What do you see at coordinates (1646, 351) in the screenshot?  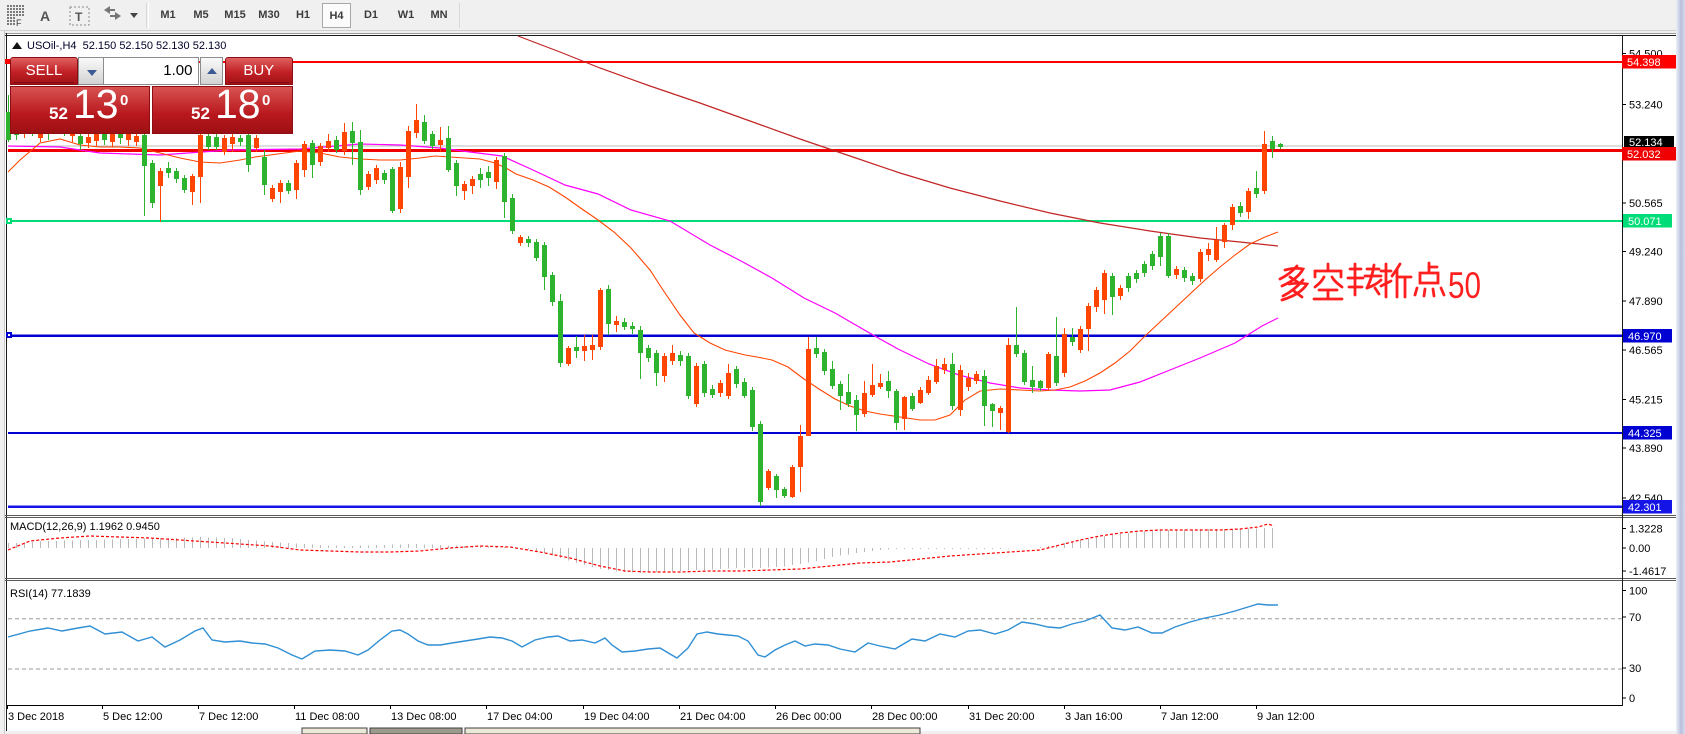 I see `svg-text: 46.565` at bounding box center [1646, 351].